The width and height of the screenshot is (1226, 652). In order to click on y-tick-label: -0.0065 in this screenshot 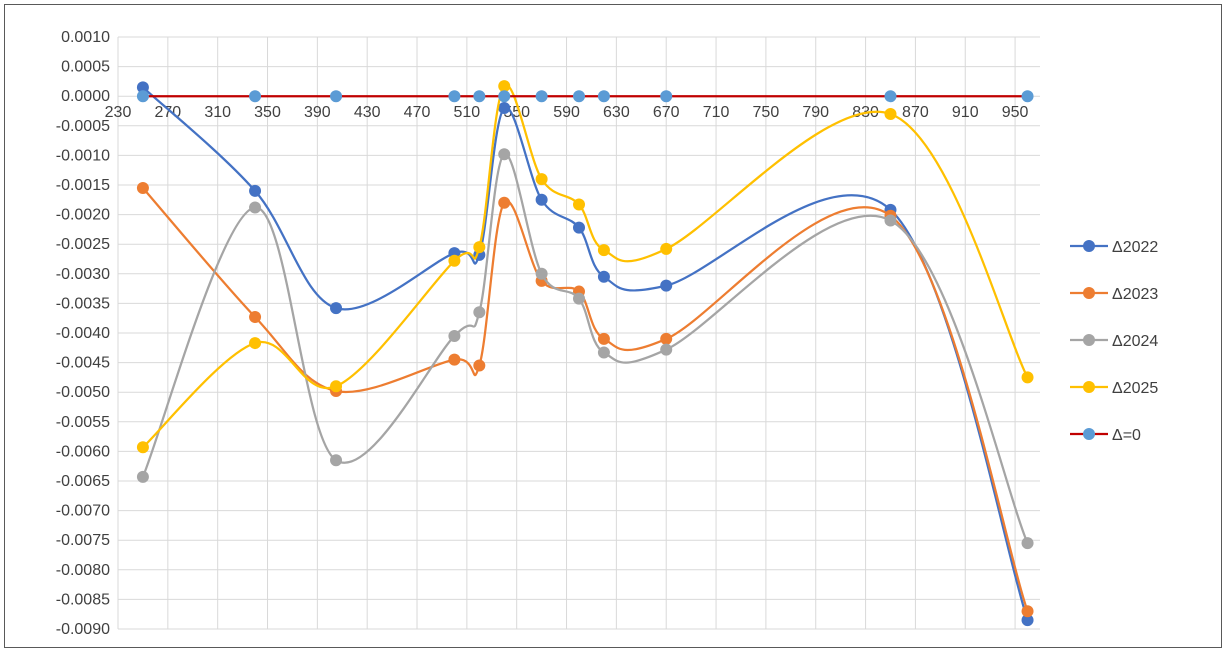, I will do `click(83, 481)`.